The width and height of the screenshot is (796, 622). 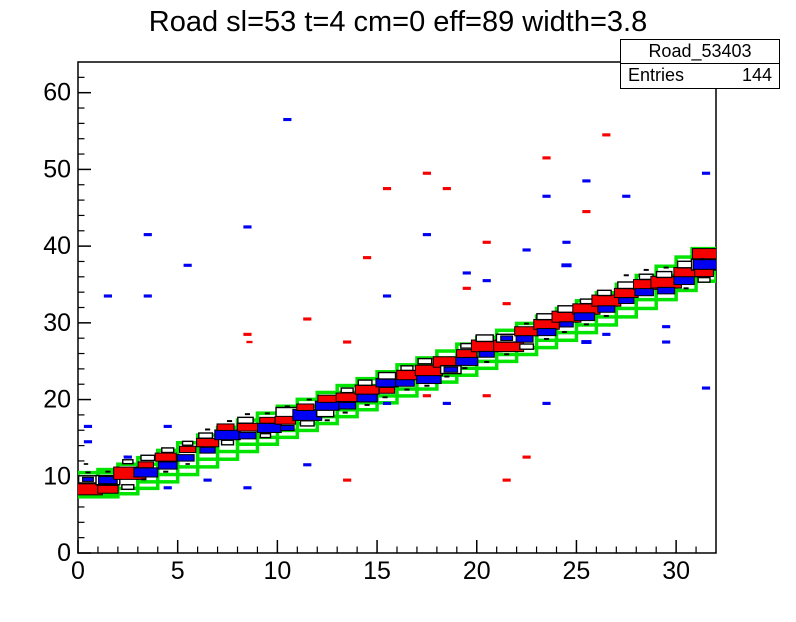 I want to click on chart-title: Road sl=53 t=4 cm=0 eff=89 width=3.8, so click(x=398, y=22).